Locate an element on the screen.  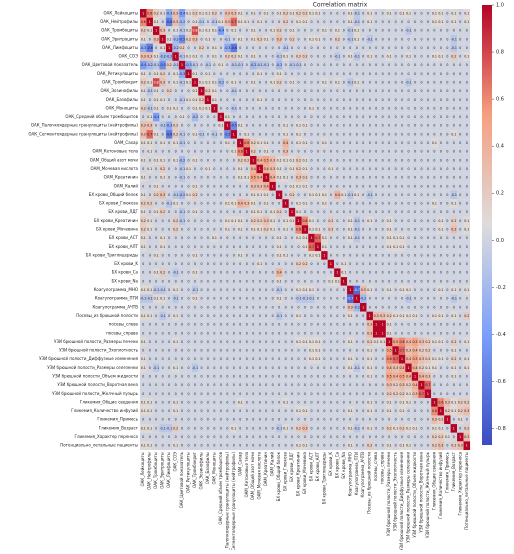
cell-value: 0.3 is located at coordinates (447, 402).